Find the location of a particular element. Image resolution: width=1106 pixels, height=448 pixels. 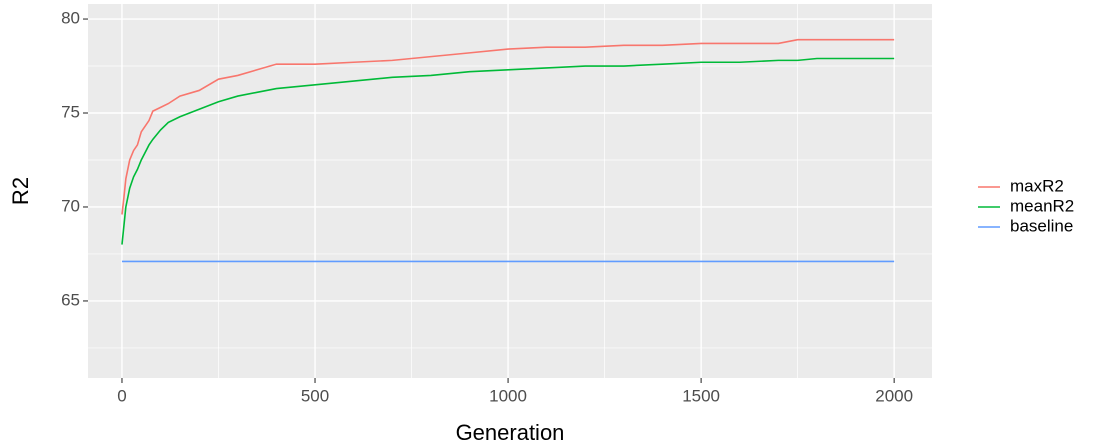

y-tick-label: 80 is located at coordinates (70, 18).